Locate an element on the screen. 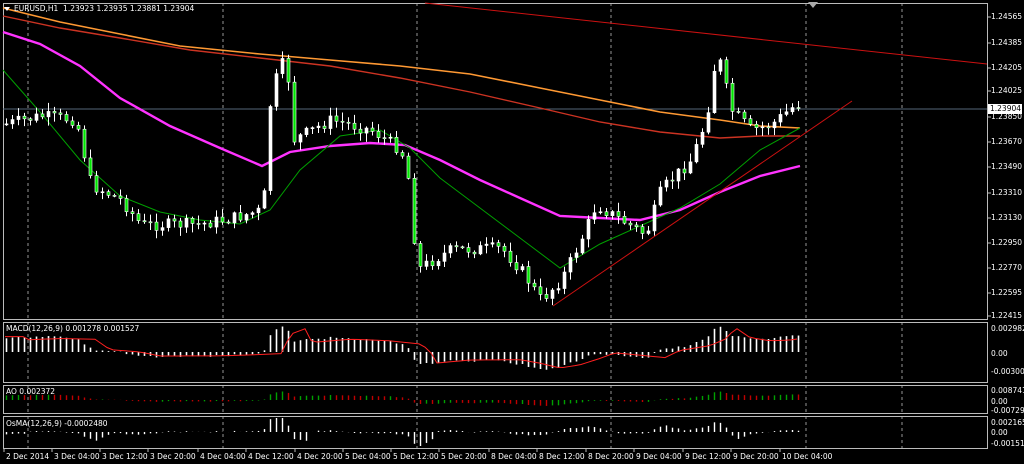 The width and height of the screenshot is (1024, 464). time-axis-label: 8 Dec 04:00 is located at coordinates (514, 456).